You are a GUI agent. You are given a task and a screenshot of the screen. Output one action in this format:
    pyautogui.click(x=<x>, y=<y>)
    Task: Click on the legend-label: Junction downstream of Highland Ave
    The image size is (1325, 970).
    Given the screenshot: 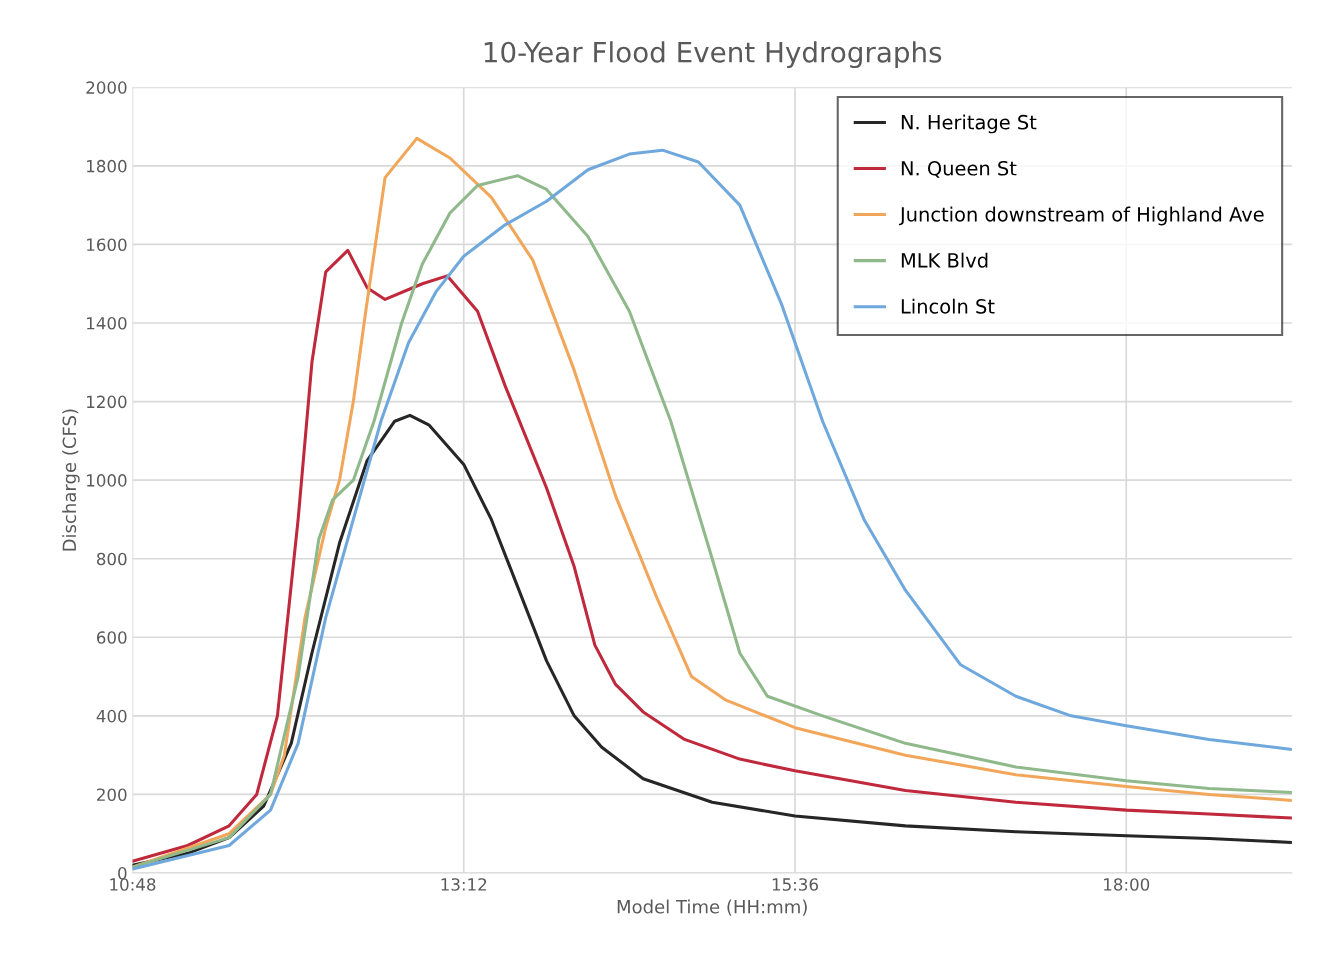 What is the action you would take?
    pyautogui.click(x=1081, y=216)
    